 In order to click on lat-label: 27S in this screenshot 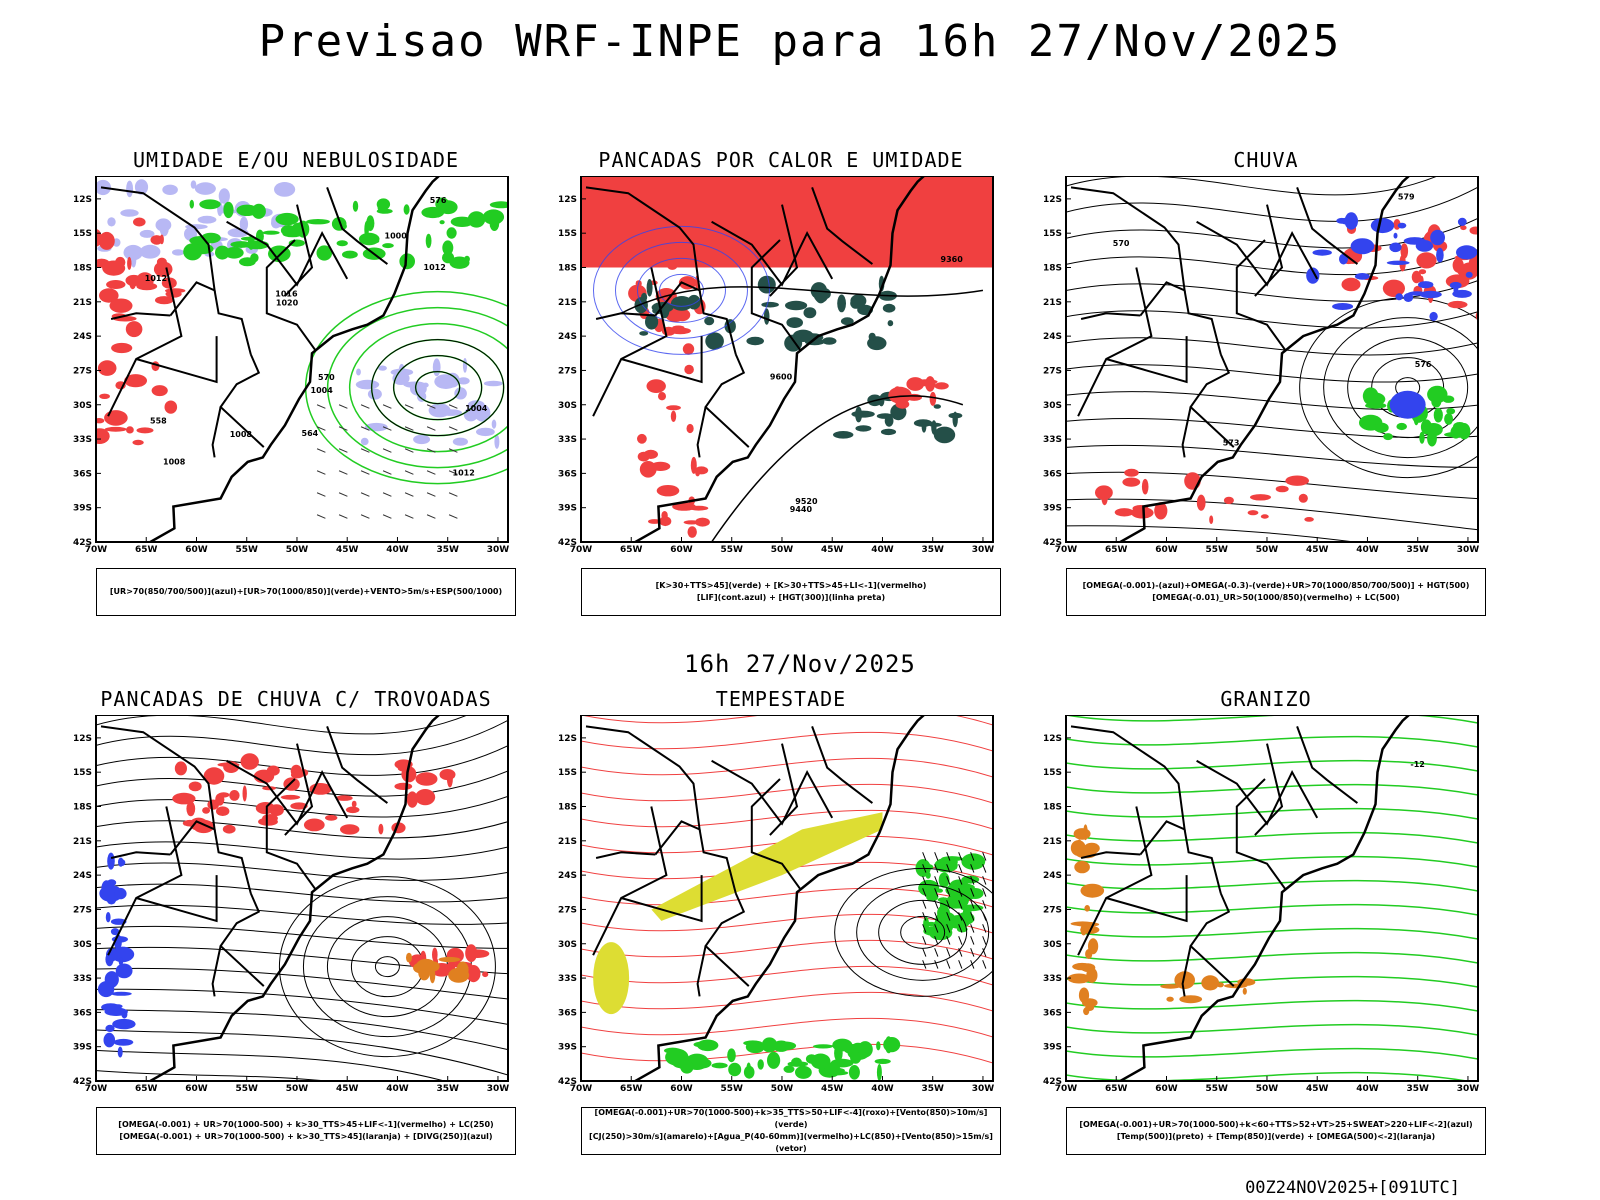, I will do `click(567, 910)`.